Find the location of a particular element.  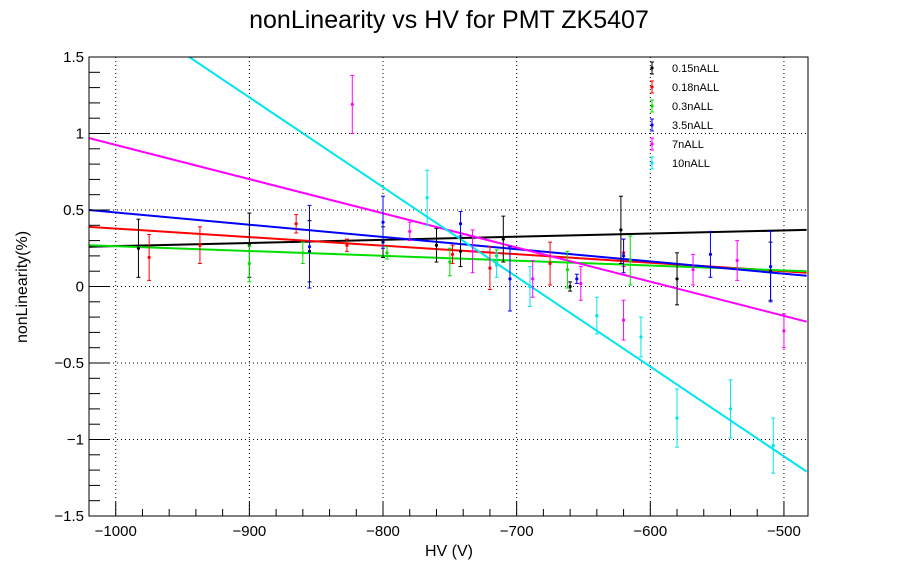

y-tick-label: −0.5 is located at coordinates (69, 363).